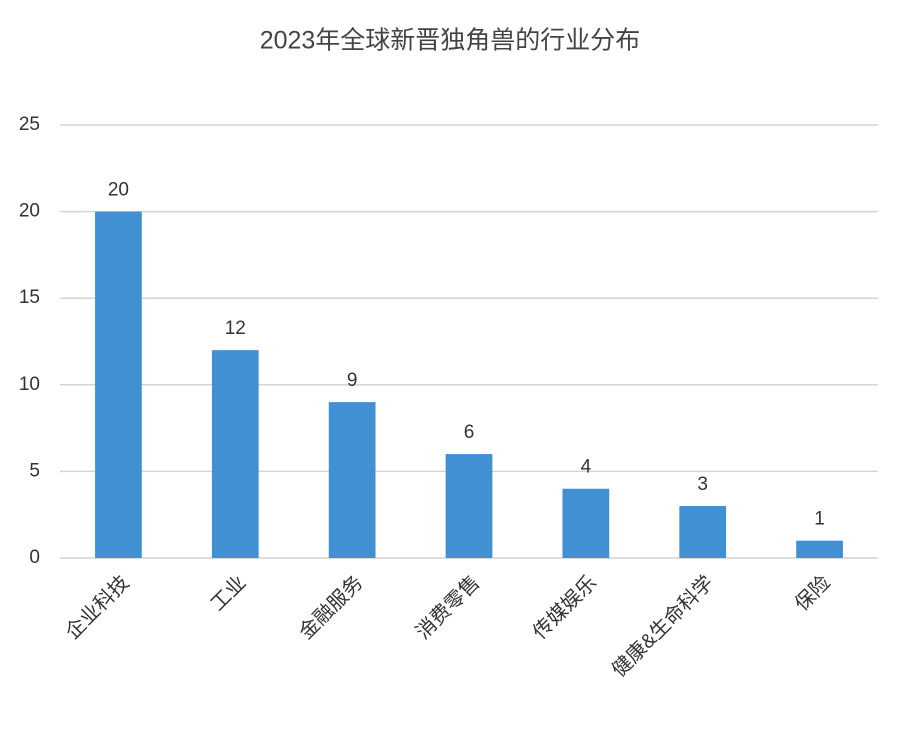  Describe the element at coordinates (564, 607) in the screenshot. I see `x-tick-label: 传媒娱乐` at that location.